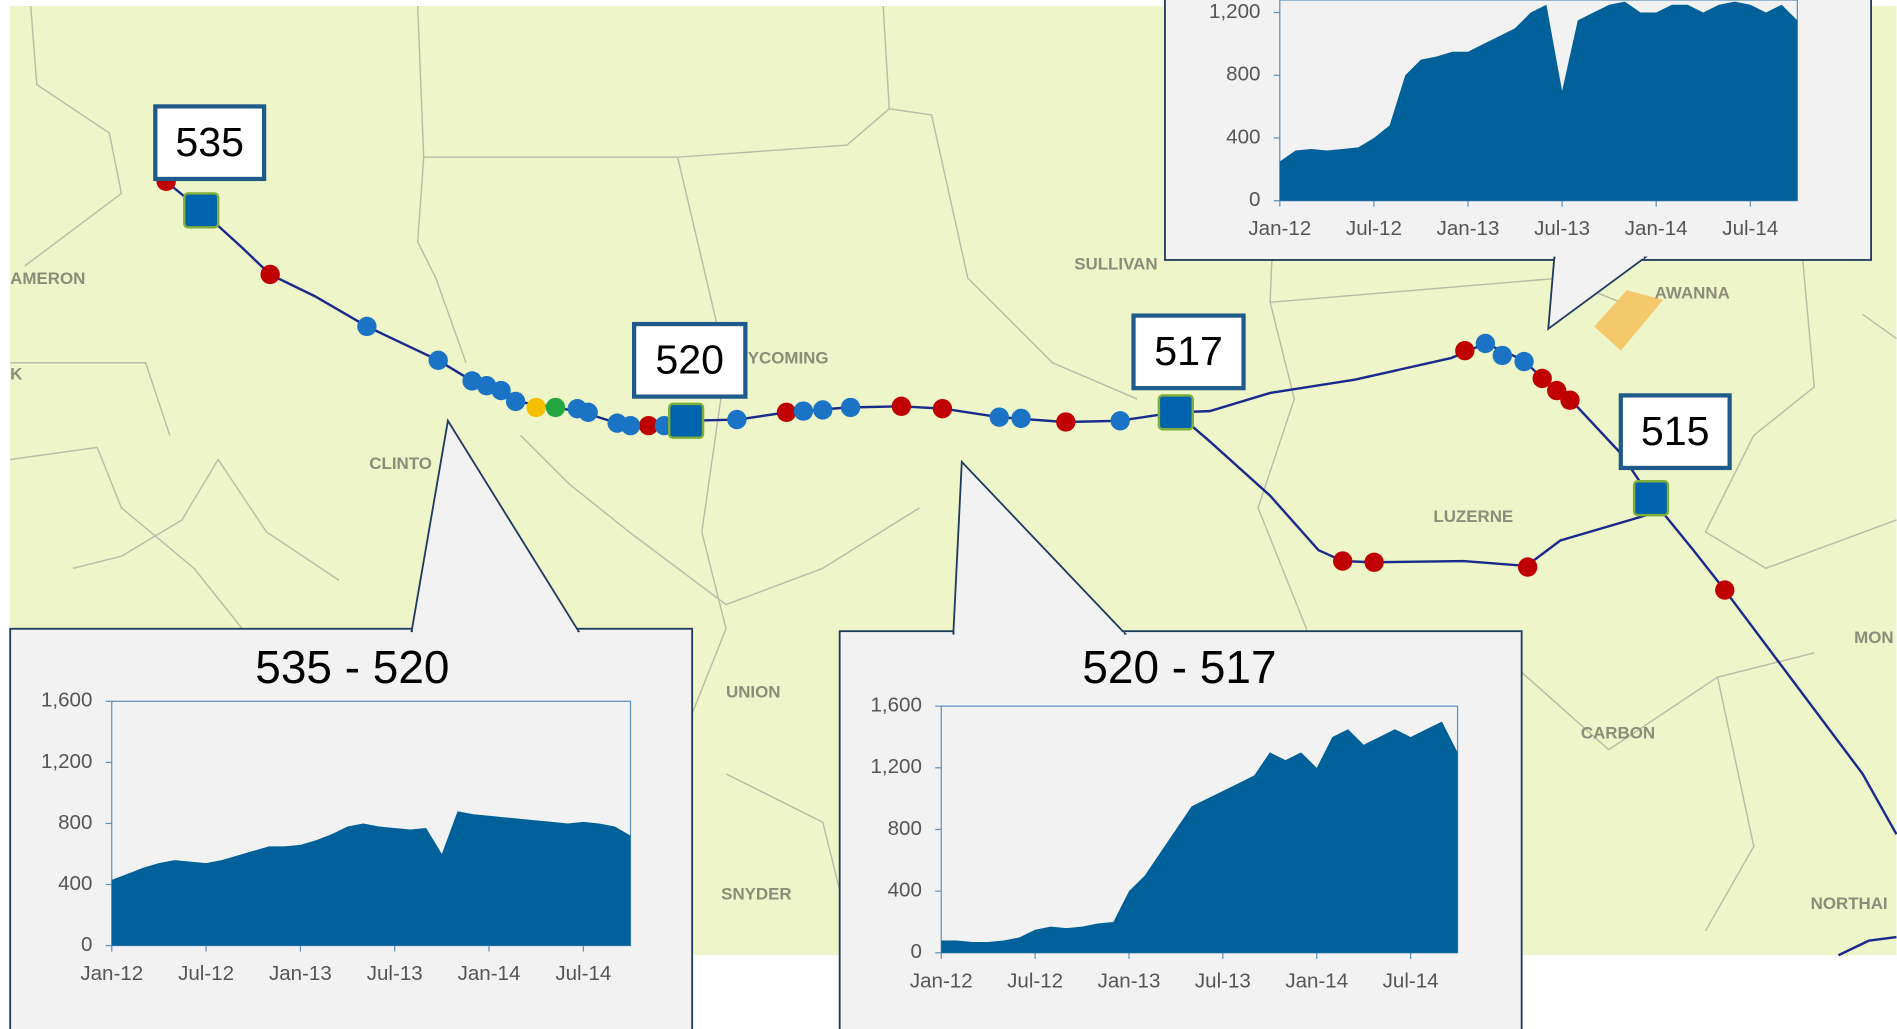 The height and width of the screenshot is (1029, 1897). Describe the element at coordinates (753, 691) in the screenshot. I see `county-label: UNION` at that location.